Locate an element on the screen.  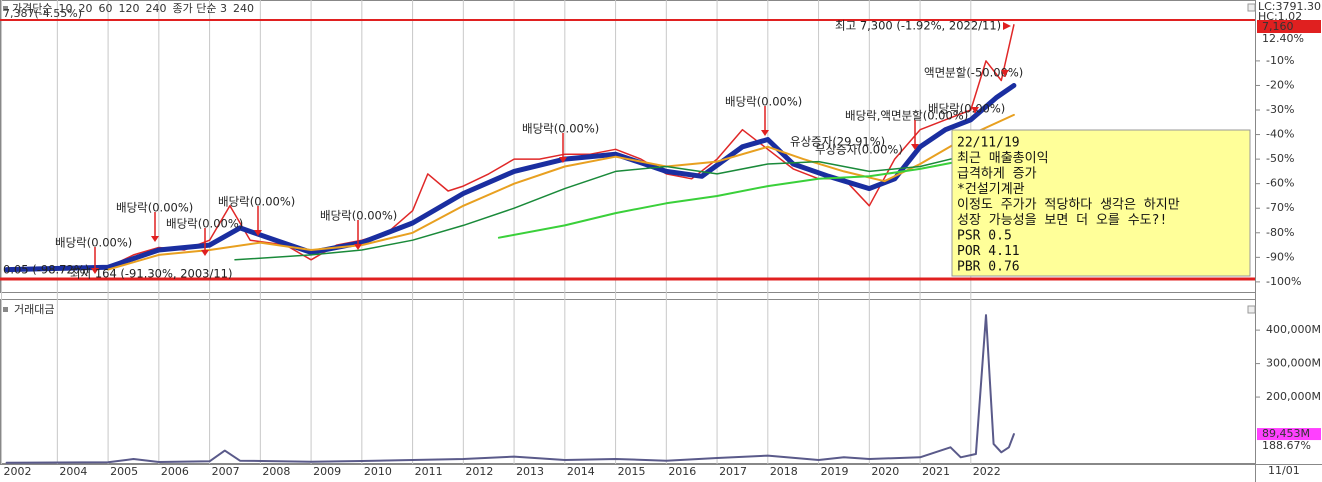
y-tick-label: -10% is located at coordinates (1280, 60).